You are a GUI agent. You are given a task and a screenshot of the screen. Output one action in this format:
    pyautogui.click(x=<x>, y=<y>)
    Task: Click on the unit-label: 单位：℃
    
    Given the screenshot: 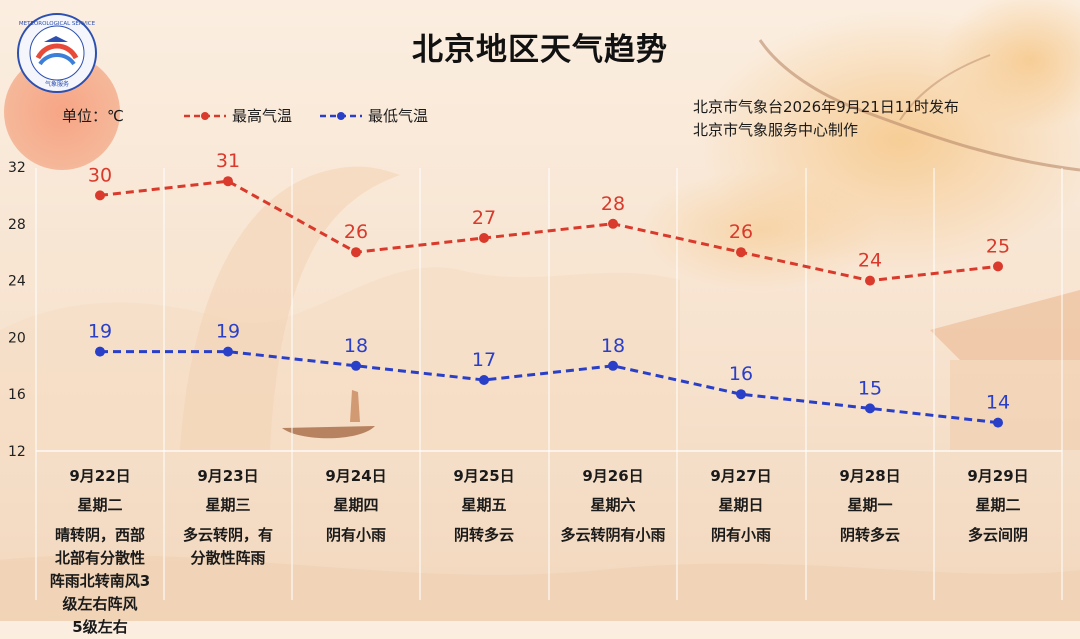 What is the action you would take?
    pyautogui.click(x=93, y=116)
    